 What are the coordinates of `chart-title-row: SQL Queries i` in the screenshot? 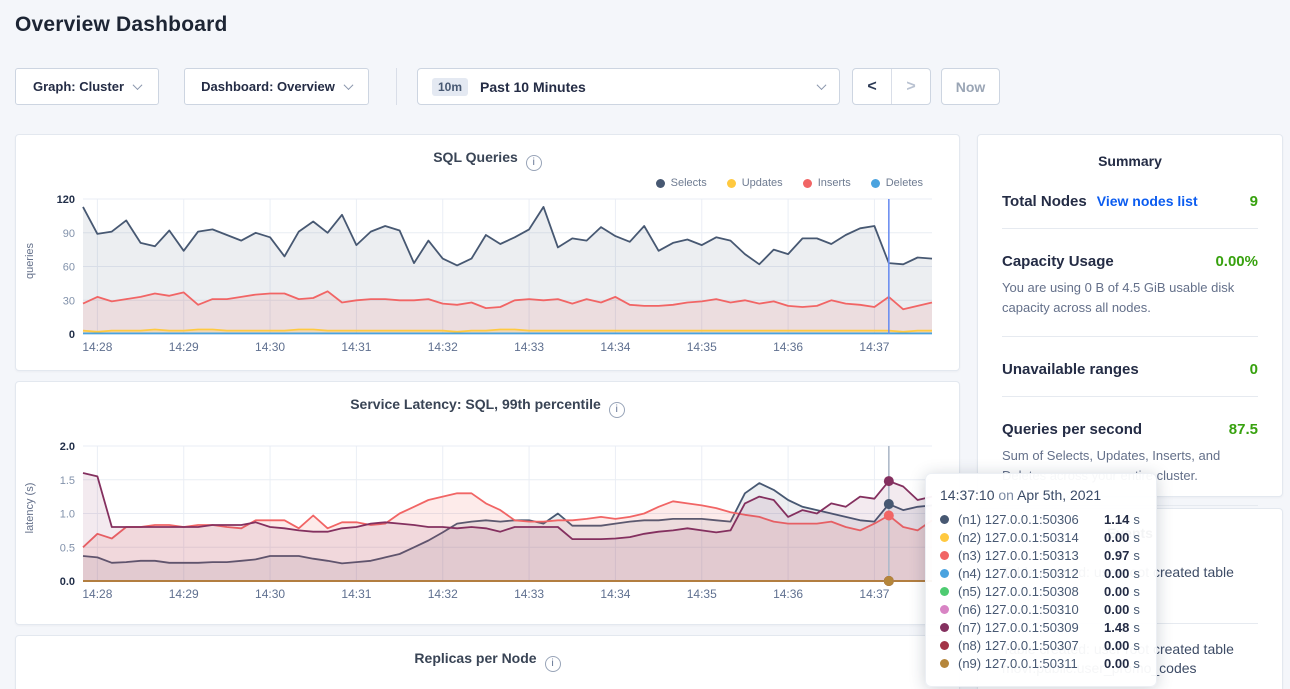 It's located at (487, 160).